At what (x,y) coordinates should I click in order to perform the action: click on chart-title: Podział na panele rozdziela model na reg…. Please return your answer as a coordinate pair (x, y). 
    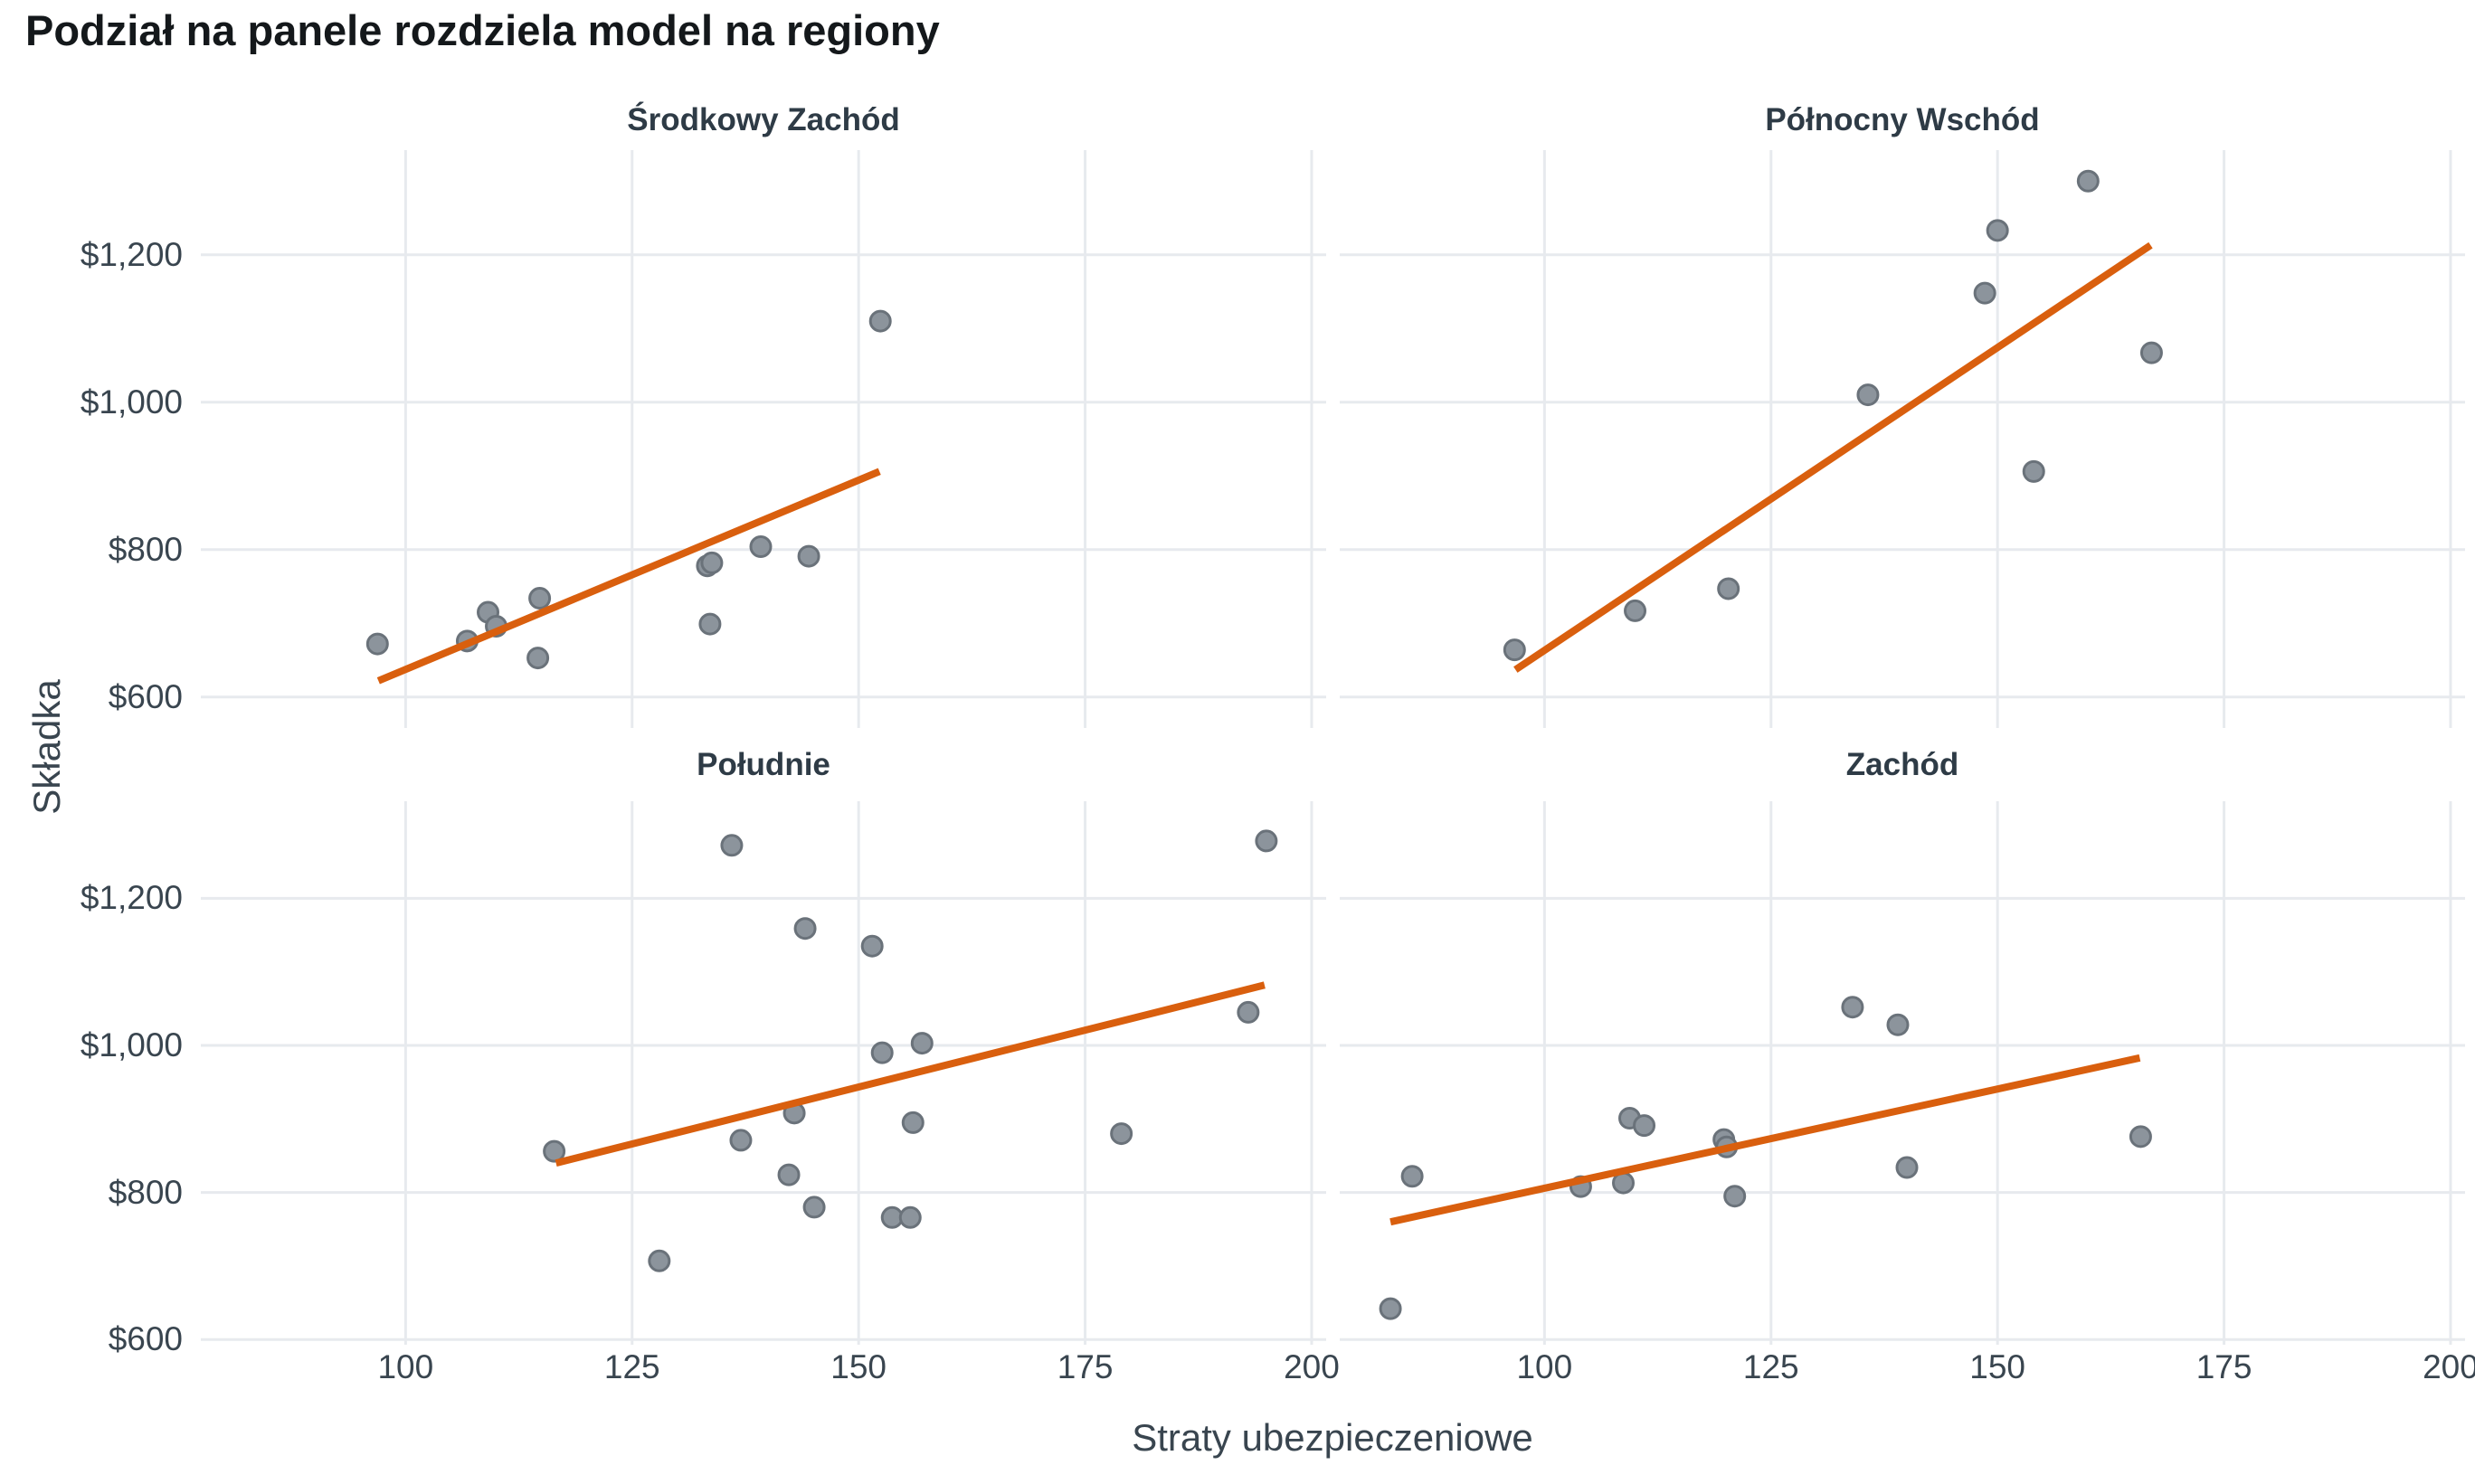
    Looking at the image, I should click on (482, 30).